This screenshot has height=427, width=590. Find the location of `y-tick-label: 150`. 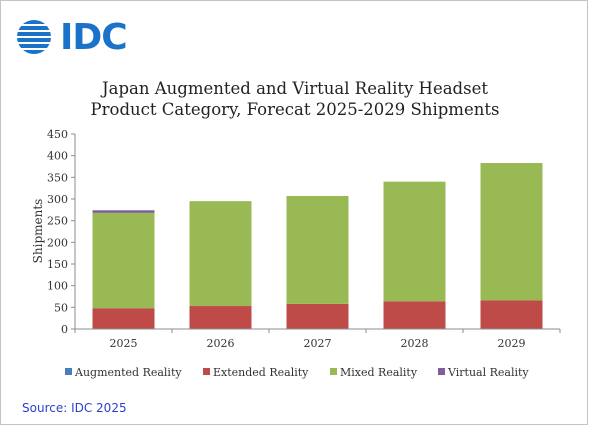

y-tick-label: 150 is located at coordinates (57, 264).